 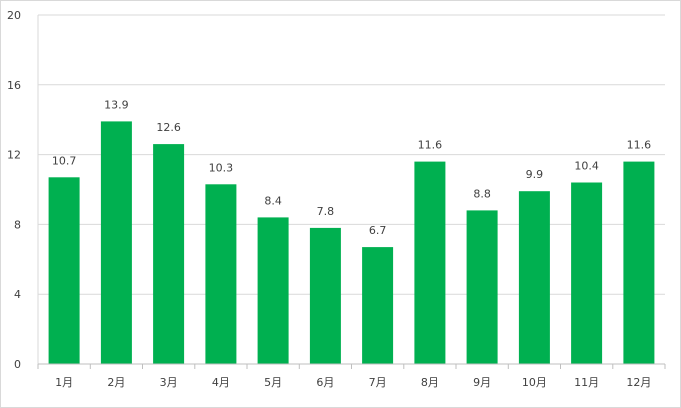 I want to click on x-tick-label: 10月, so click(x=534, y=382).